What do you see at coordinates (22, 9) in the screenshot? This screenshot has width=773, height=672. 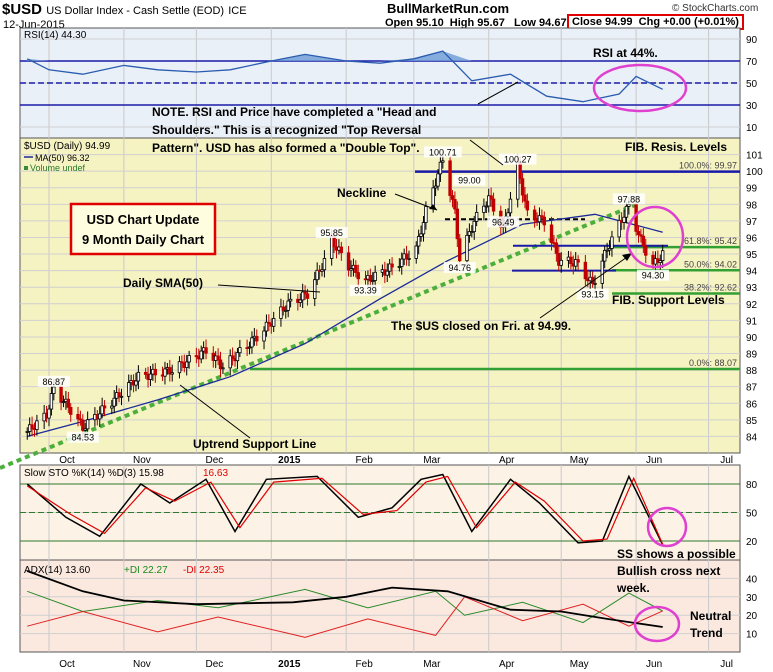 I see `symbol: $USD` at bounding box center [22, 9].